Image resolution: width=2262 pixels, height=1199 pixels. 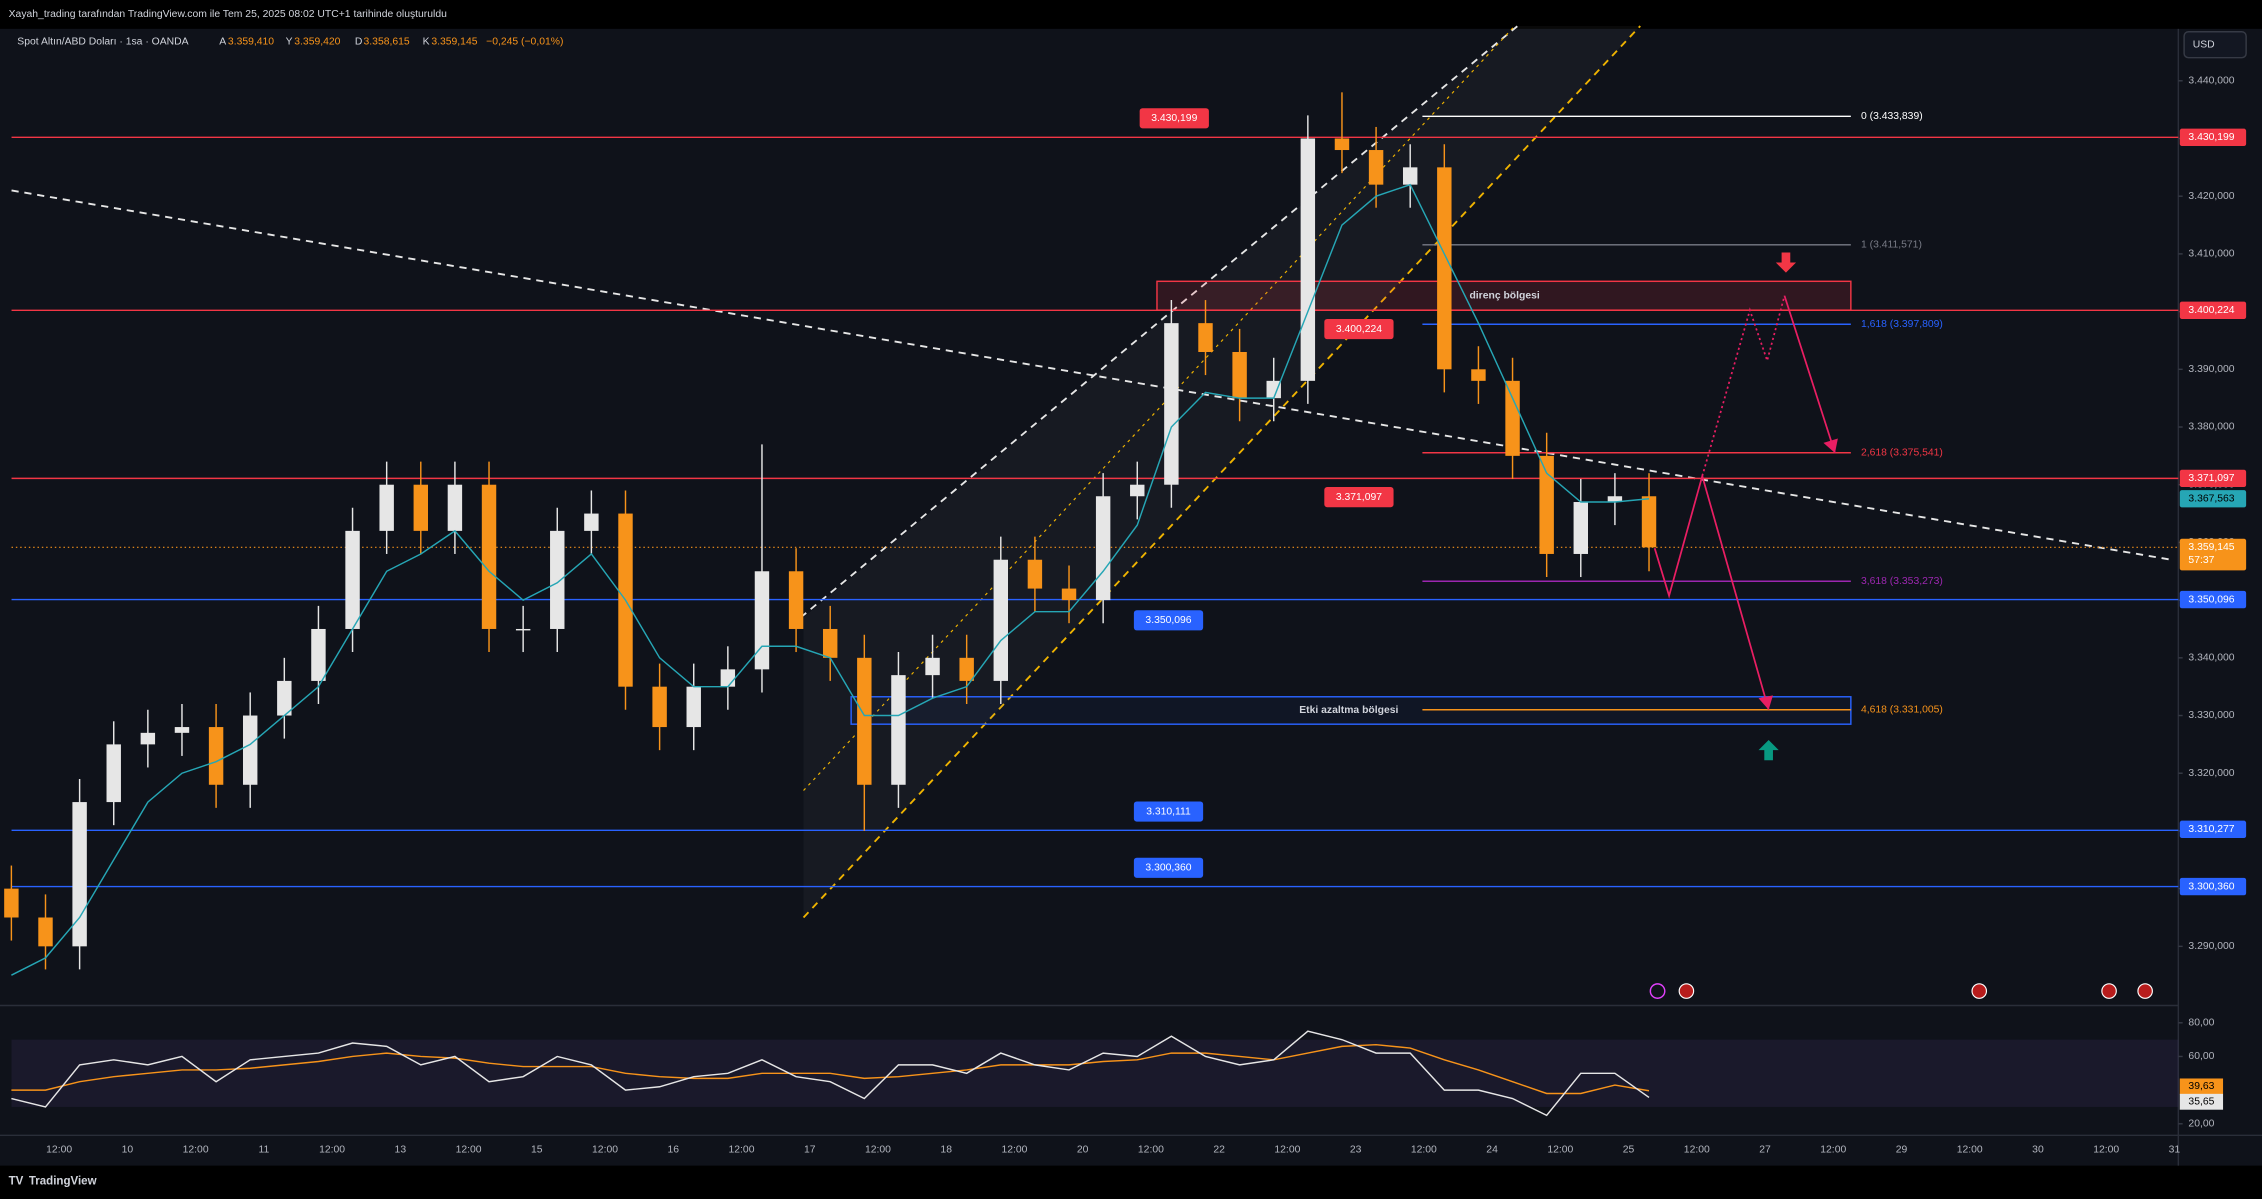 I want to click on x-tick-label: 11, so click(x=263, y=1149).